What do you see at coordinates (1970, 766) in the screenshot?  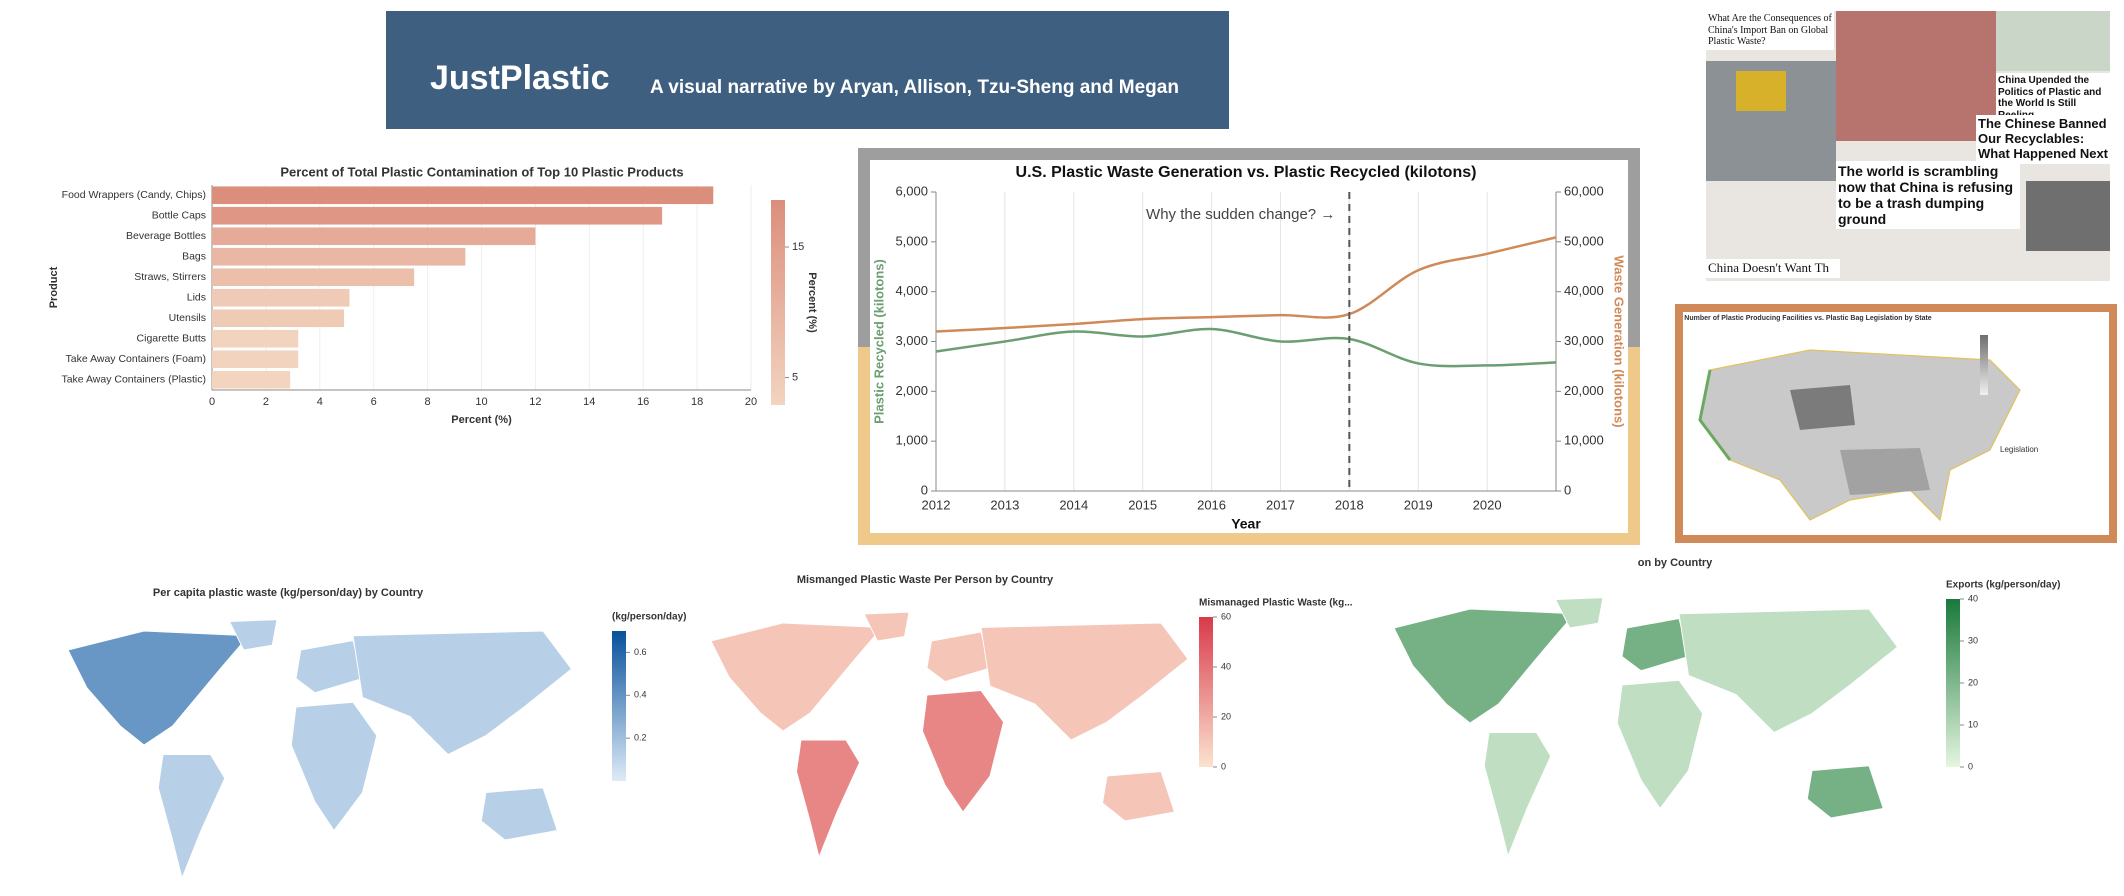 I see `legend-tick-label: 0` at bounding box center [1970, 766].